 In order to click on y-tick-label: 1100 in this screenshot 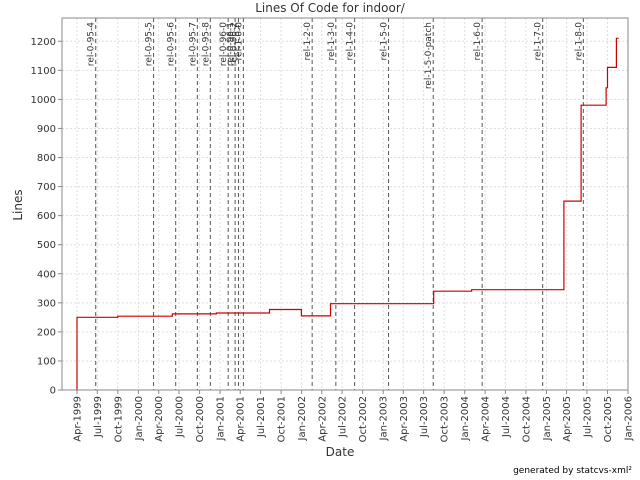, I will do `click(43, 71)`.